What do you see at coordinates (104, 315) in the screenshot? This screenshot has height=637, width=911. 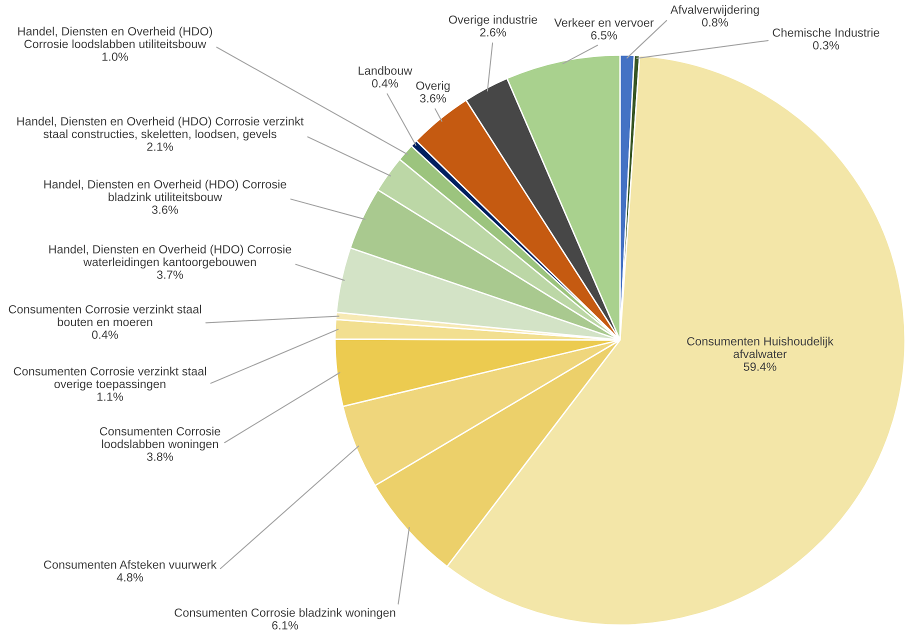 I see `slice-label: Consumenten Corrosie verzinkt staal bouten en moeren` at bounding box center [104, 315].